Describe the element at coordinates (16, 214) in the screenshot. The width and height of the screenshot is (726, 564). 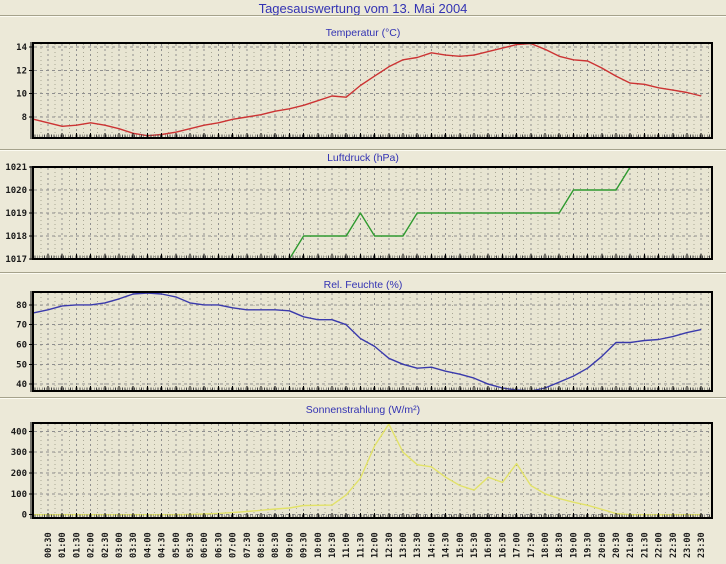
I see `y-axis-label: 1019` at that location.